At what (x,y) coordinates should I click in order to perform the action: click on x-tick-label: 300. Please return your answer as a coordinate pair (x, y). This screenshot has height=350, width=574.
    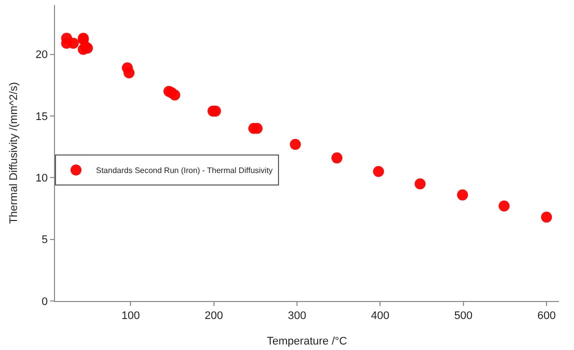
    Looking at the image, I should click on (297, 316).